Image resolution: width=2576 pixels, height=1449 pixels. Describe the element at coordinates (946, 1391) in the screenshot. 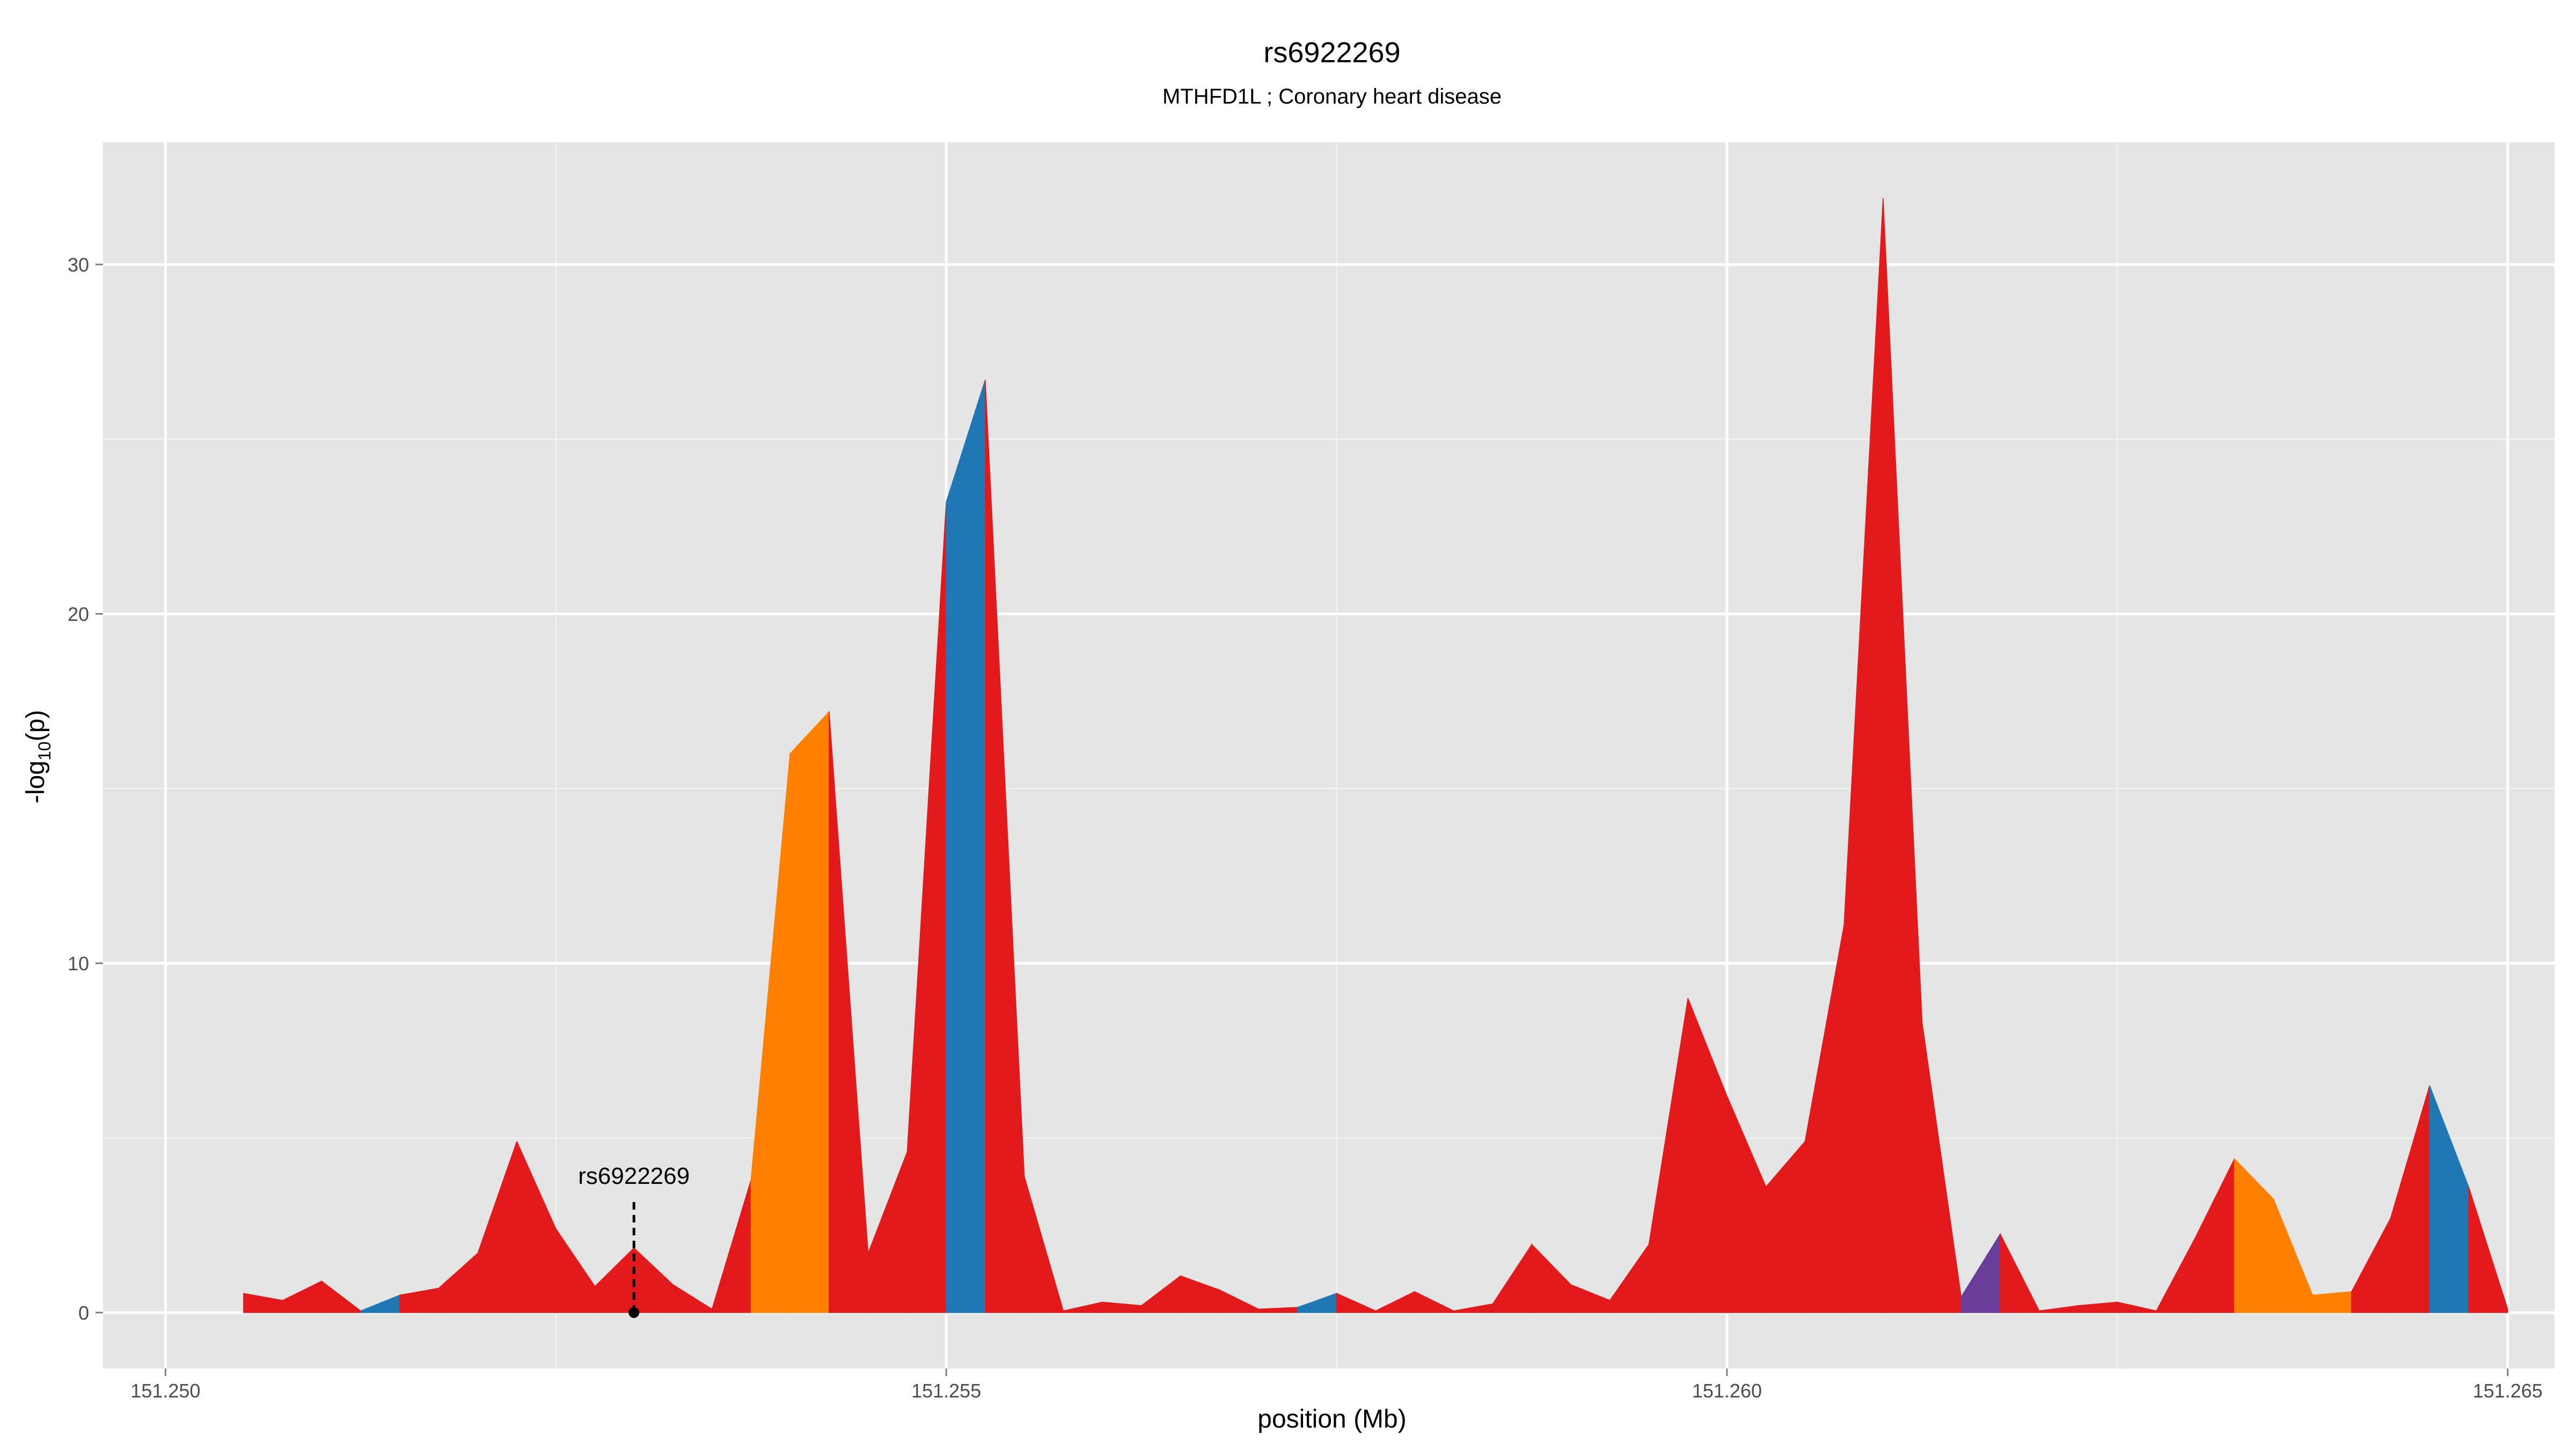

I see `x-tick-label: 151.255` at that location.